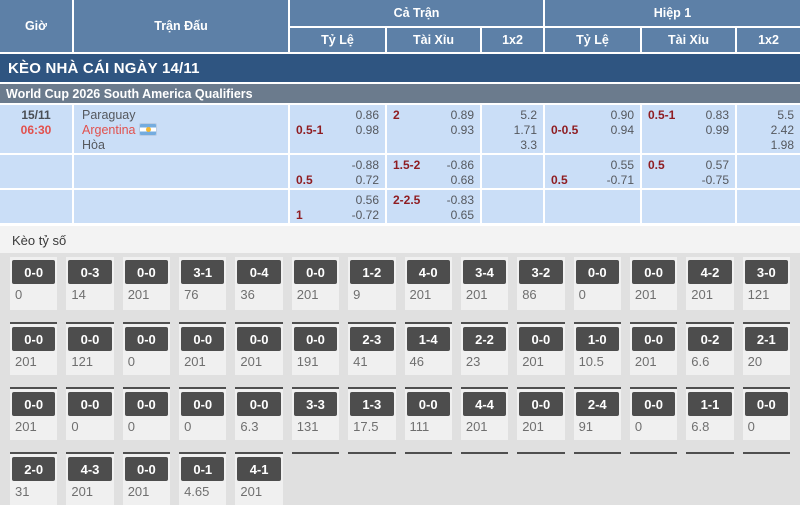 This screenshot has height=505, width=800. Describe the element at coordinates (357, 294) in the screenshot. I see `score-odds-value: 9` at that location.